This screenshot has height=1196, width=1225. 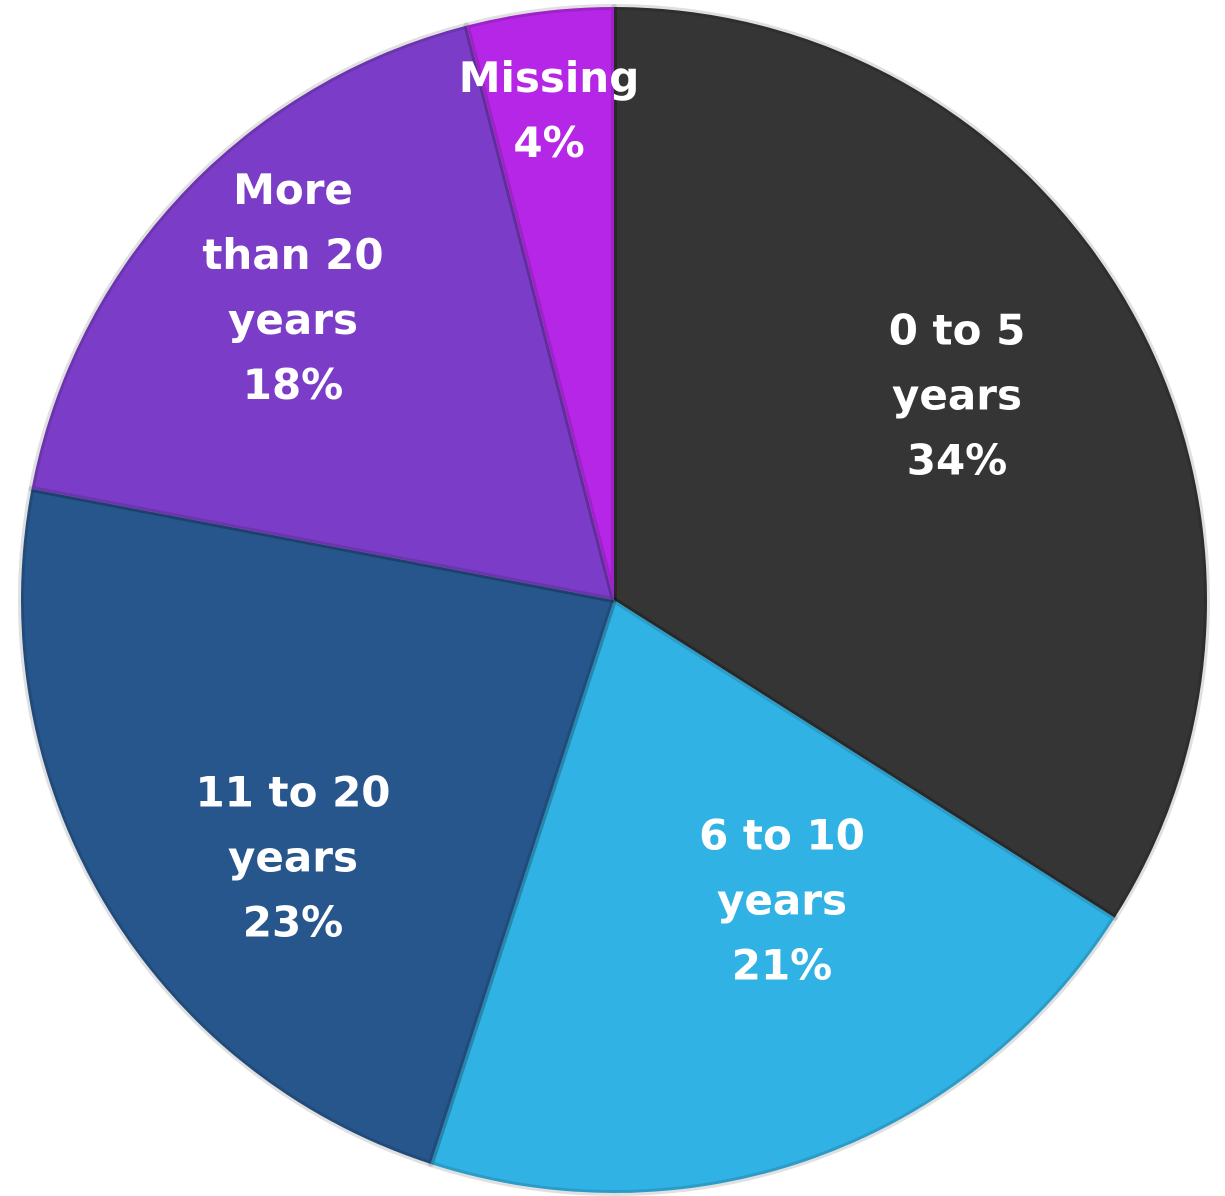 What do you see at coordinates (549, 110) in the screenshot?
I see `slice-label: Missing 4%` at bounding box center [549, 110].